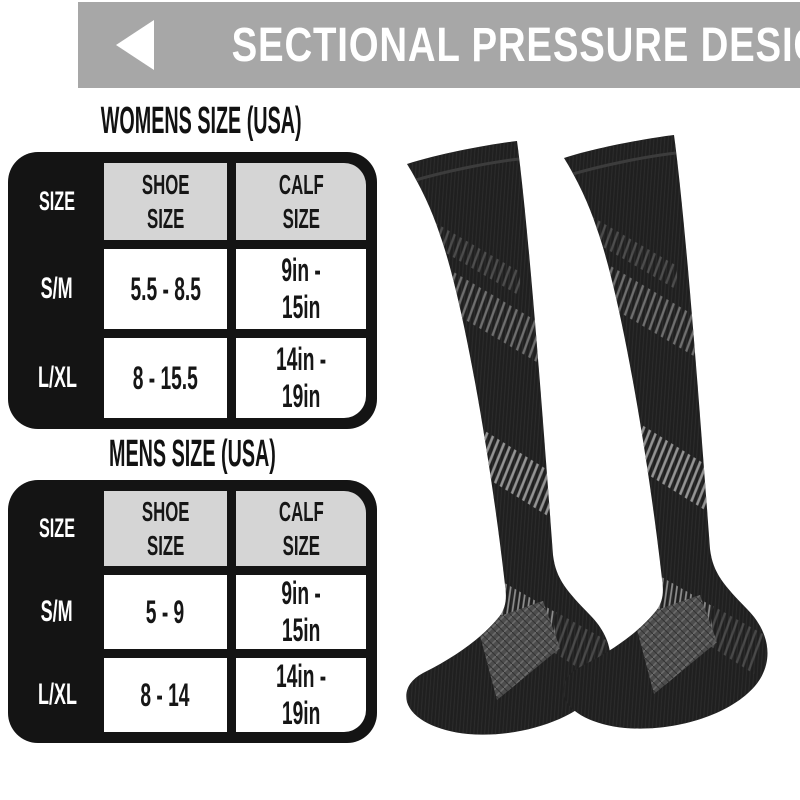 Image resolution: width=800 pixels, height=800 pixels. What do you see at coordinates (165, 201) in the screenshot?
I see `womens-header-shoe: SHOE SIZE` at bounding box center [165, 201].